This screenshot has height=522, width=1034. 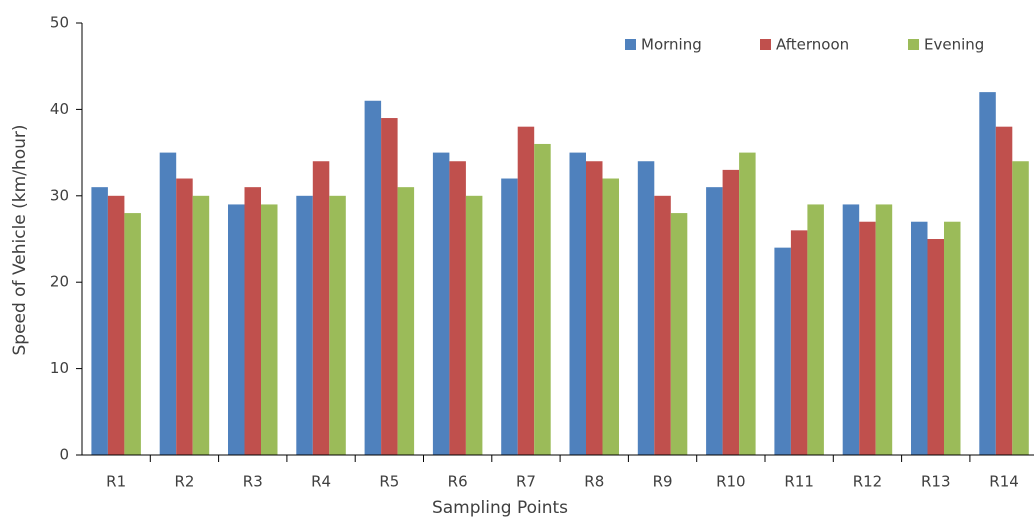 What do you see at coordinates (59, 109) in the screenshot?
I see `y-tick-label: 40` at bounding box center [59, 109].